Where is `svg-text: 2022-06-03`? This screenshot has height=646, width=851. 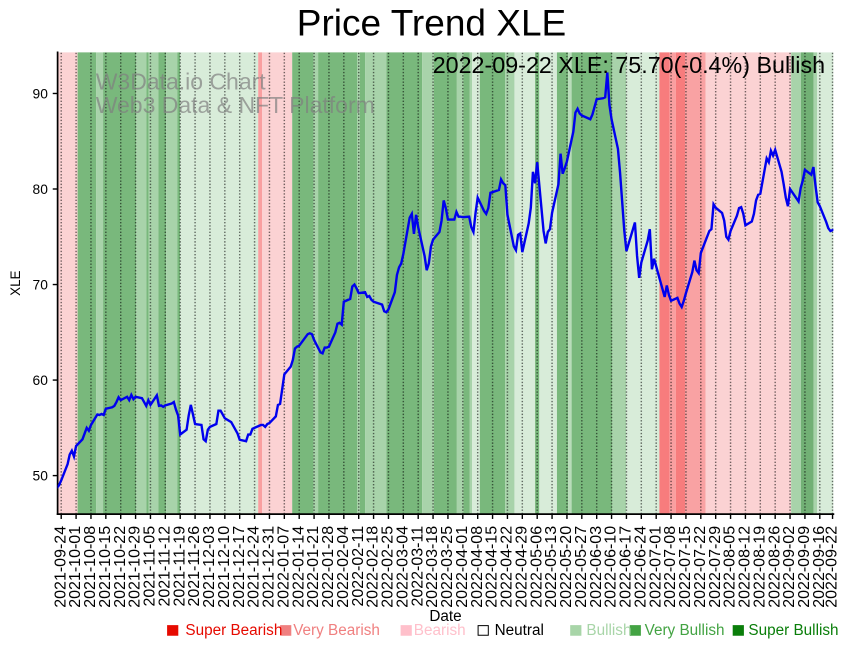 svg-text: 2022-06-03 is located at coordinates (596, 567).